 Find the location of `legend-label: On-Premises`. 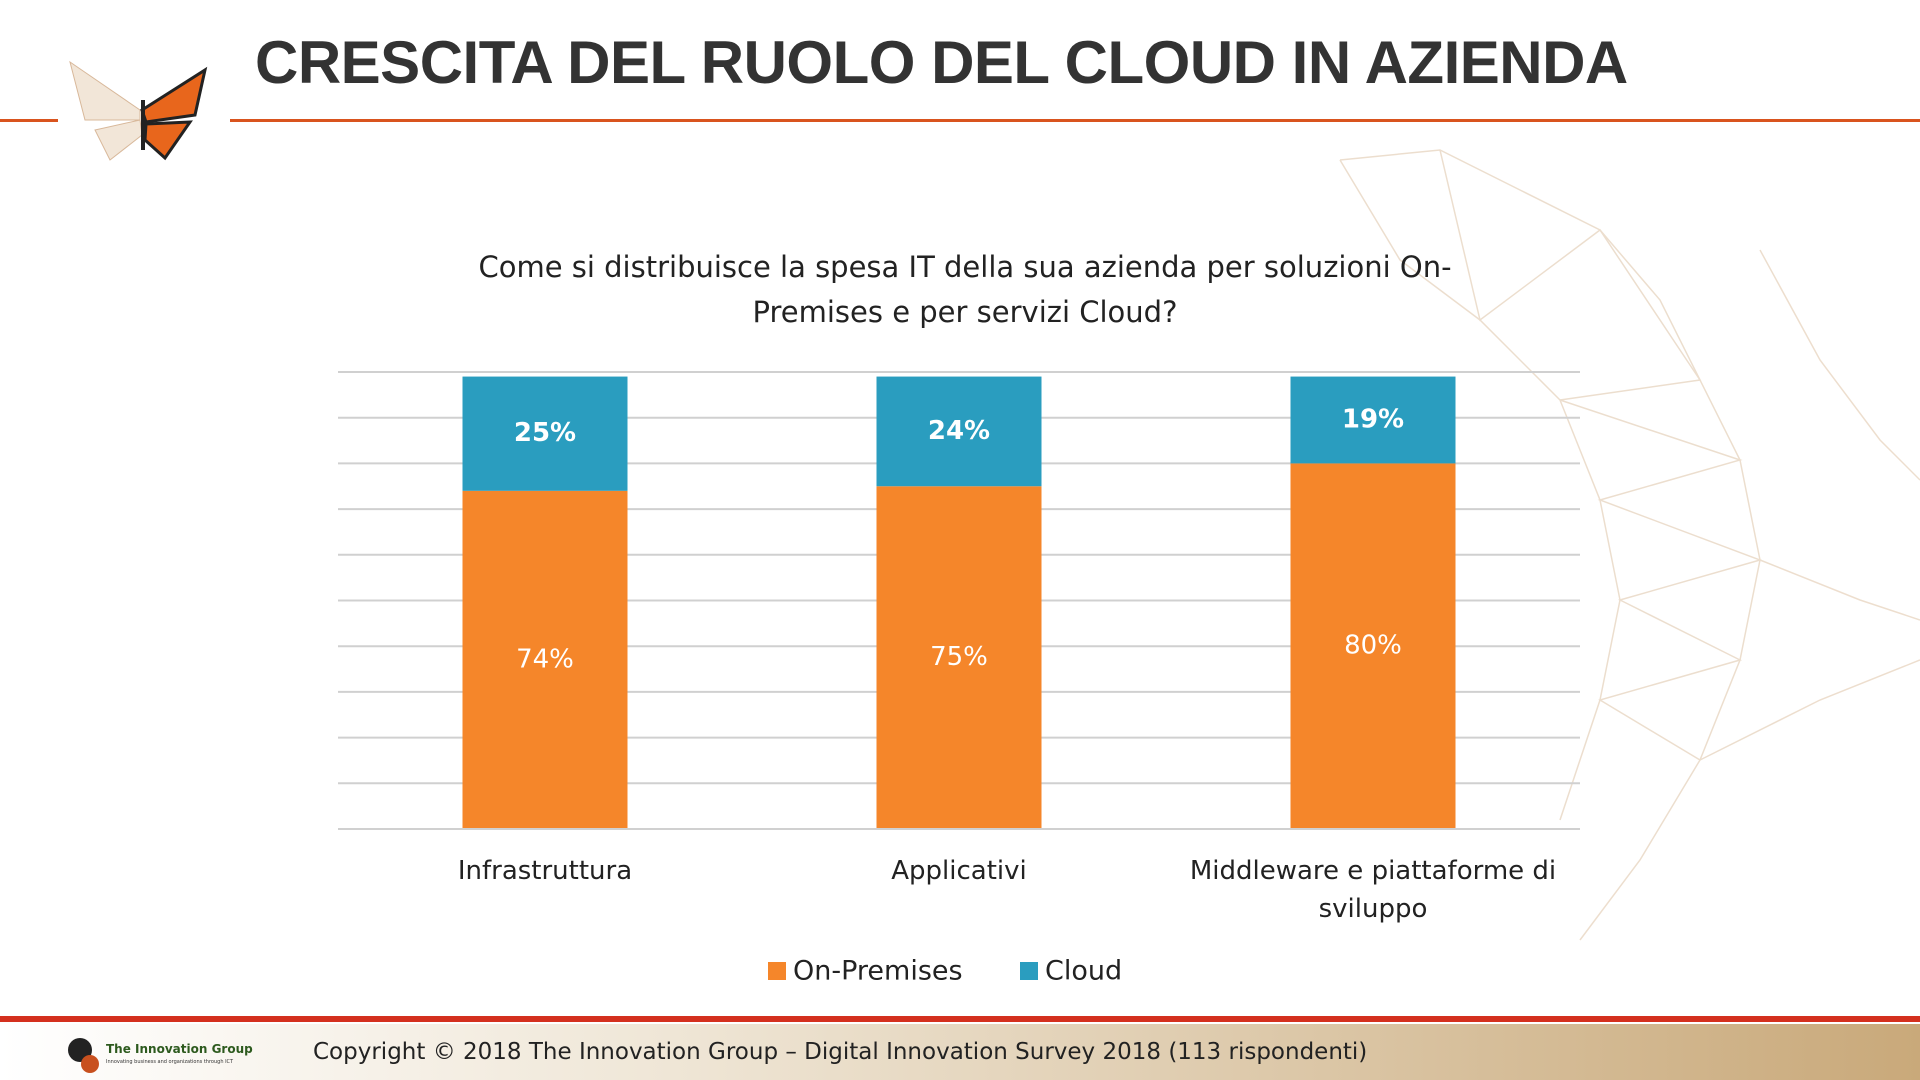

legend-label: On-Premises is located at coordinates (878, 971).